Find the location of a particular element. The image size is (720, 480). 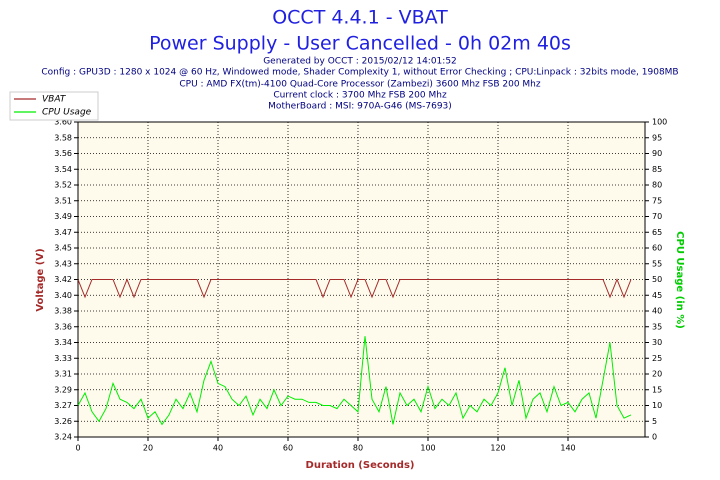

y-axis-label: Voltage (V) is located at coordinates (40, 279).